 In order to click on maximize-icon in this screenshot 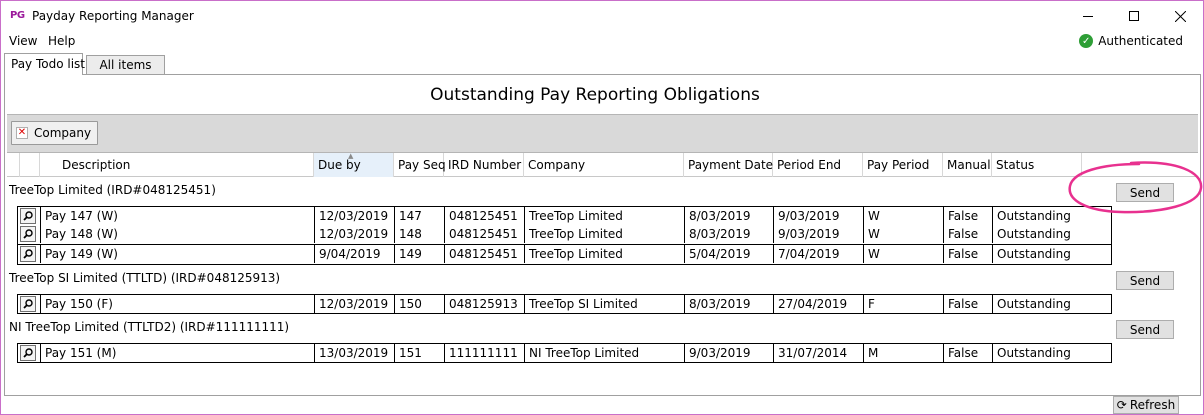, I will do `click(1134, 16)`.